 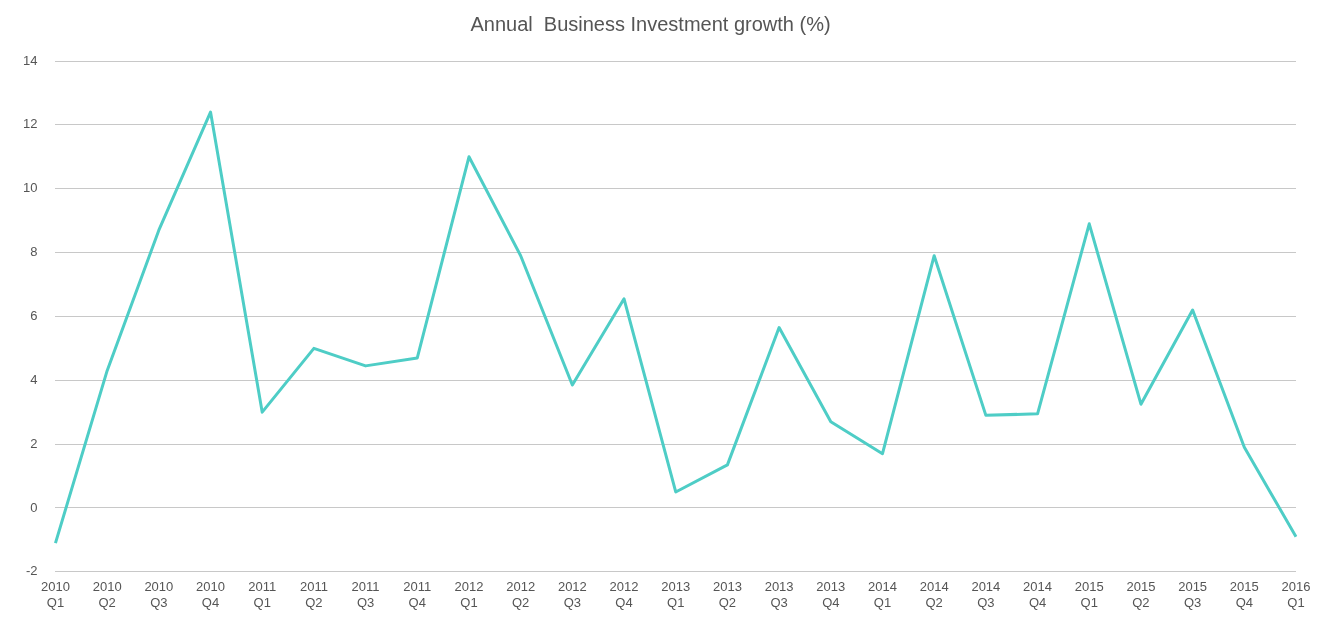 What do you see at coordinates (262, 594) in the screenshot?
I see `x-tick-label: 2011 Q1` at bounding box center [262, 594].